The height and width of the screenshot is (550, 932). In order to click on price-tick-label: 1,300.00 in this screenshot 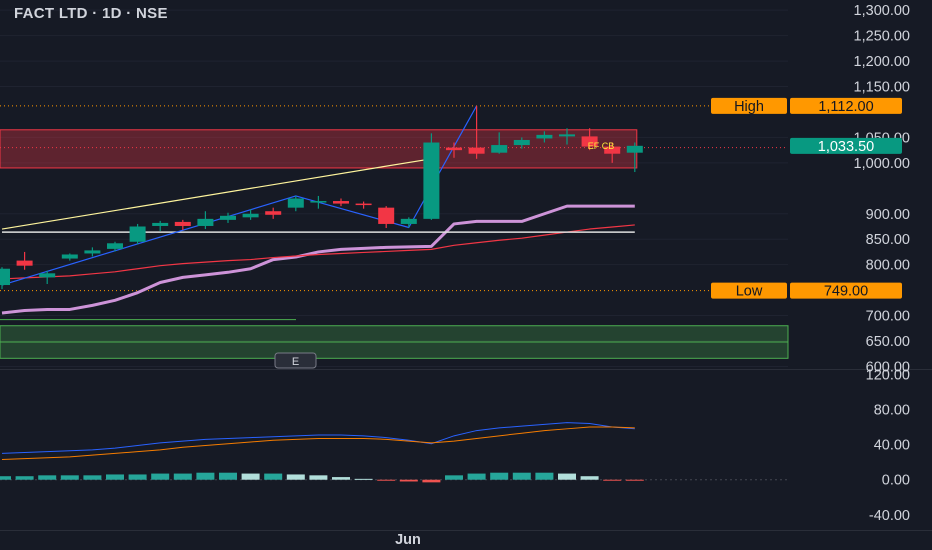, I will do `click(882, 11)`.